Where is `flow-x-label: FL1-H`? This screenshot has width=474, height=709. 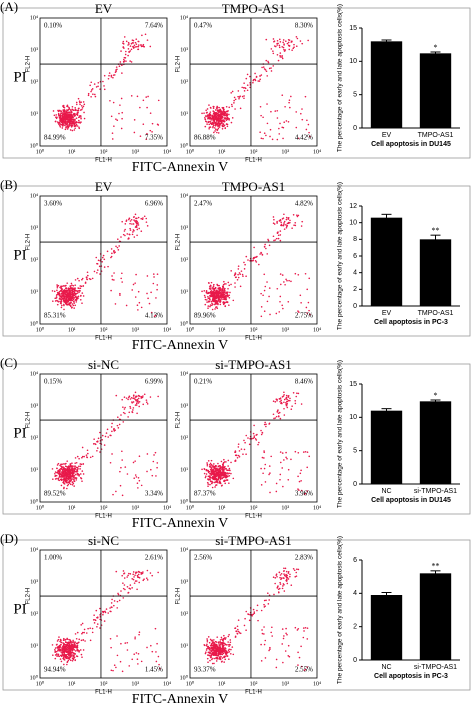 flow-x-label: FL1-H is located at coordinates (103, 161).